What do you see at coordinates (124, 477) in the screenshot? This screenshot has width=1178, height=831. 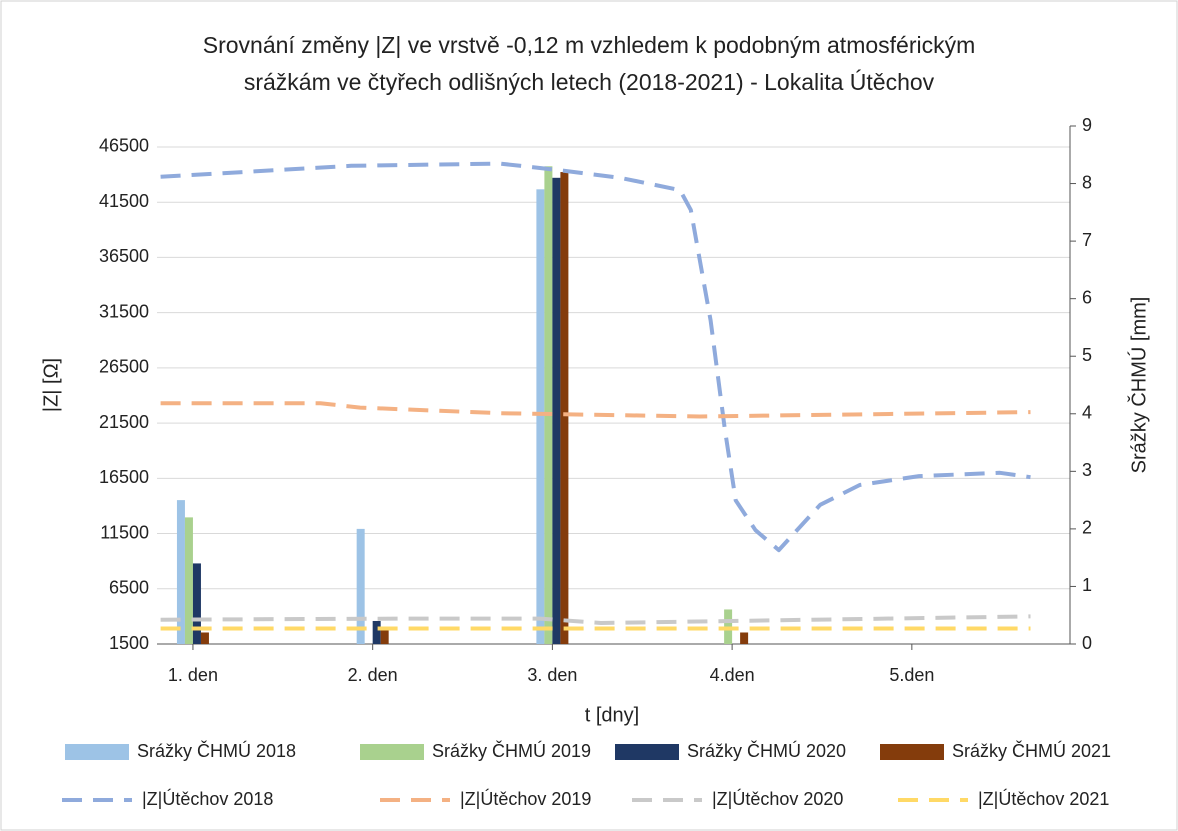 I see `y-tick-label: 16500` at bounding box center [124, 477].